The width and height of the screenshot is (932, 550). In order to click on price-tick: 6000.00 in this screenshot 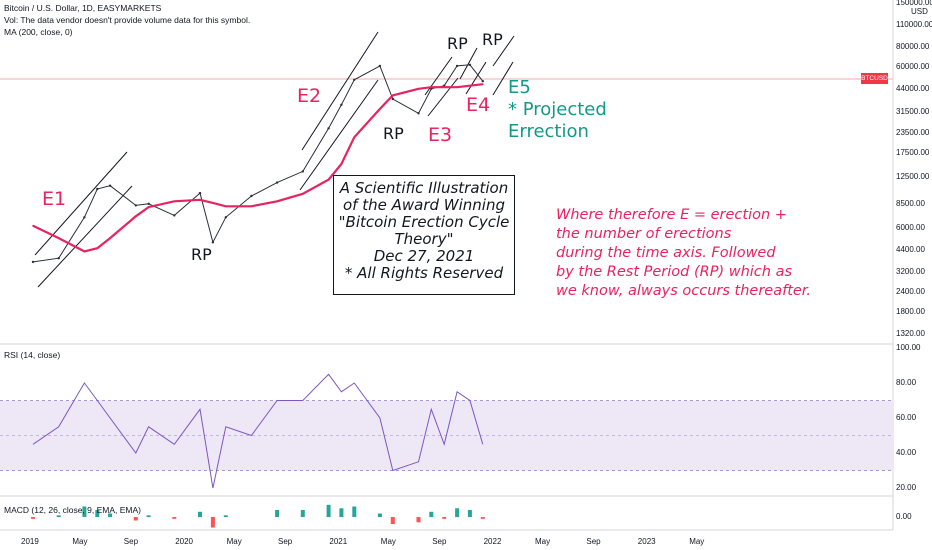, I will do `click(910, 228)`.